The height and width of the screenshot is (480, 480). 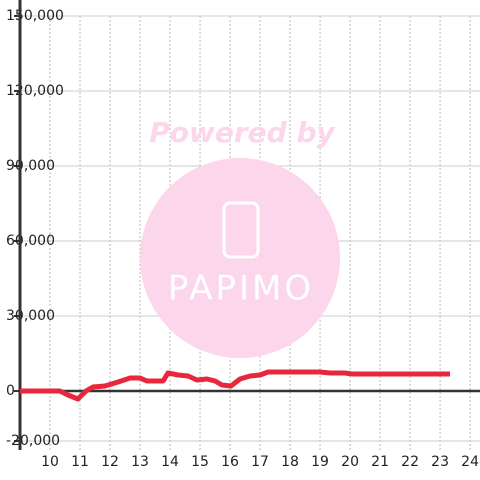 What do you see at coordinates (380, 462) in the screenshot?
I see `x-tick-label: 21` at bounding box center [380, 462].